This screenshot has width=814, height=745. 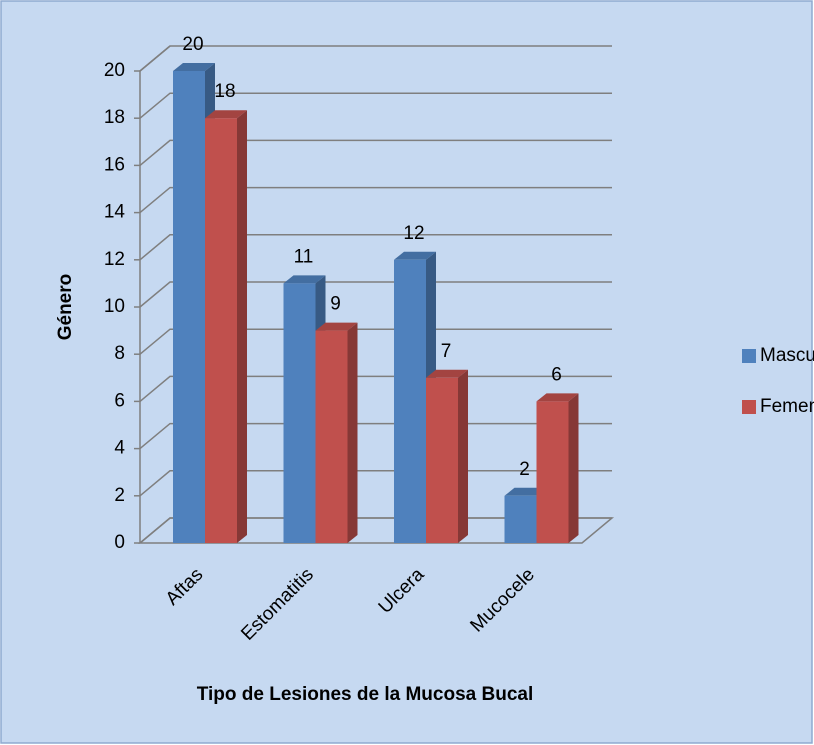 What do you see at coordinates (119, 495) in the screenshot?
I see `y-tick-label: 2` at bounding box center [119, 495].